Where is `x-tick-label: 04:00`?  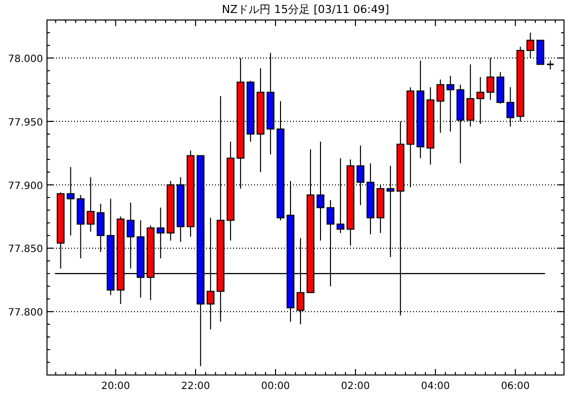
x-tick-label: 04:00 is located at coordinates (435, 386).